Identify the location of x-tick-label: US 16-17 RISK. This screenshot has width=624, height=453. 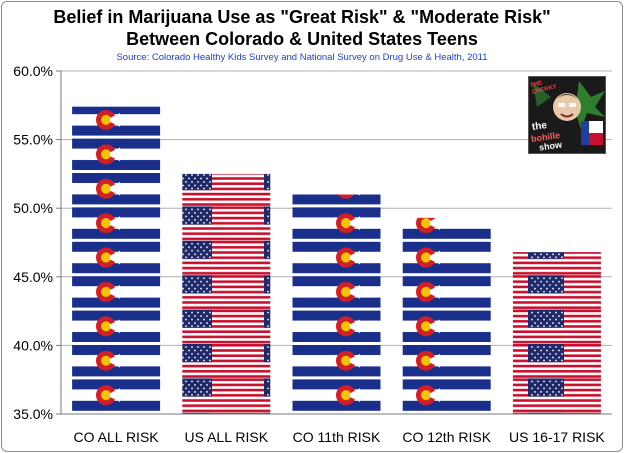
(557, 437).